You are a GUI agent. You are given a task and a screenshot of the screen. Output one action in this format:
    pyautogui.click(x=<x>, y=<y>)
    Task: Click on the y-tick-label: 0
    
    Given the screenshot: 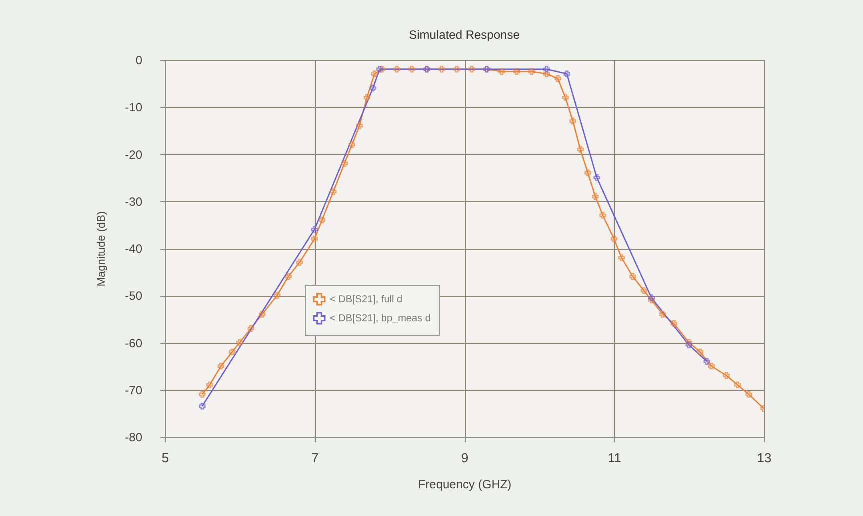 What is the action you would take?
    pyautogui.click(x=139, y=61)
    